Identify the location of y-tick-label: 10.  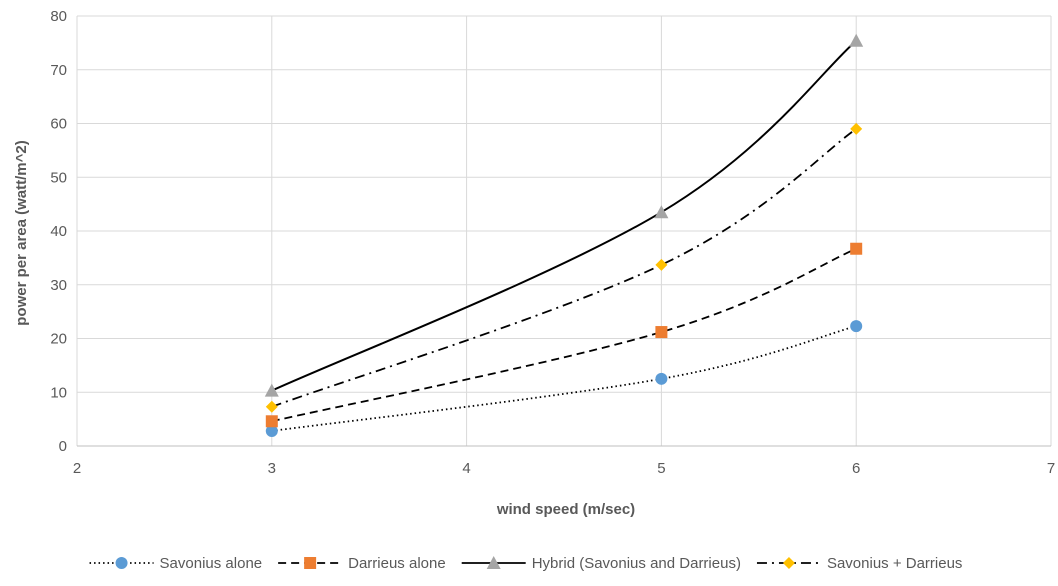
(58, 392).